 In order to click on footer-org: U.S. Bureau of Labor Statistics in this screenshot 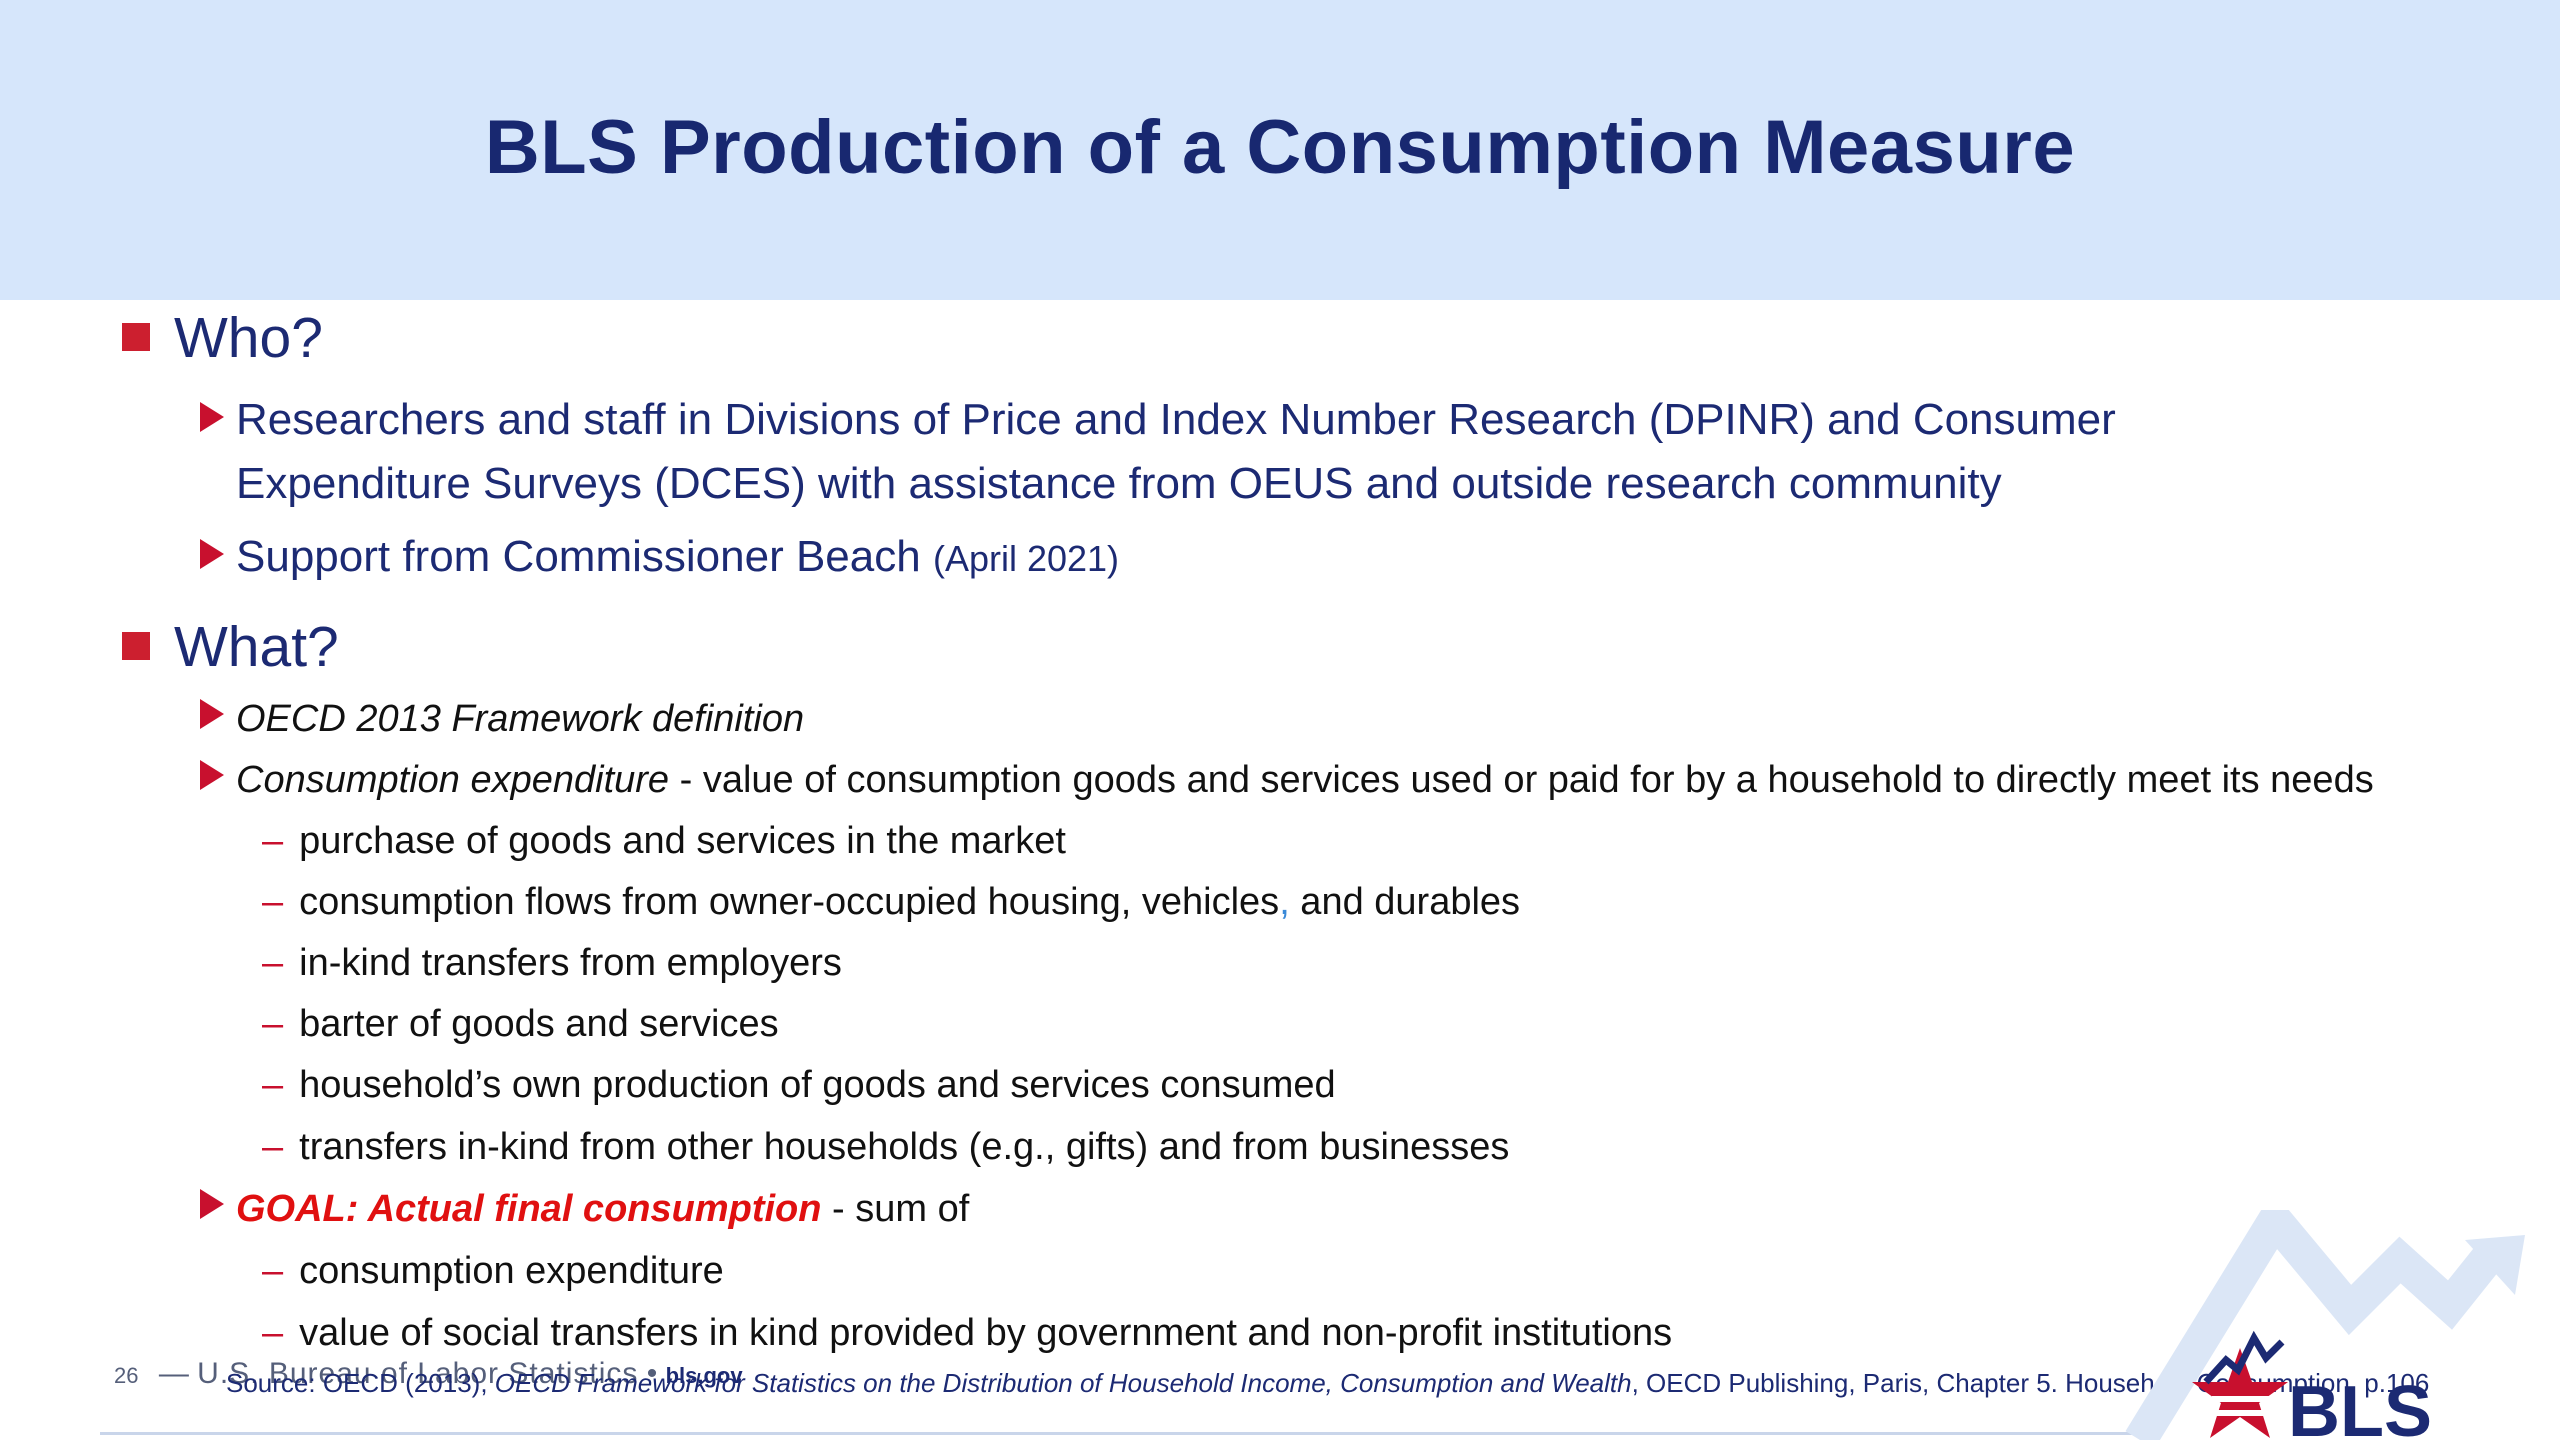, I will do `click(418, 1373)`.